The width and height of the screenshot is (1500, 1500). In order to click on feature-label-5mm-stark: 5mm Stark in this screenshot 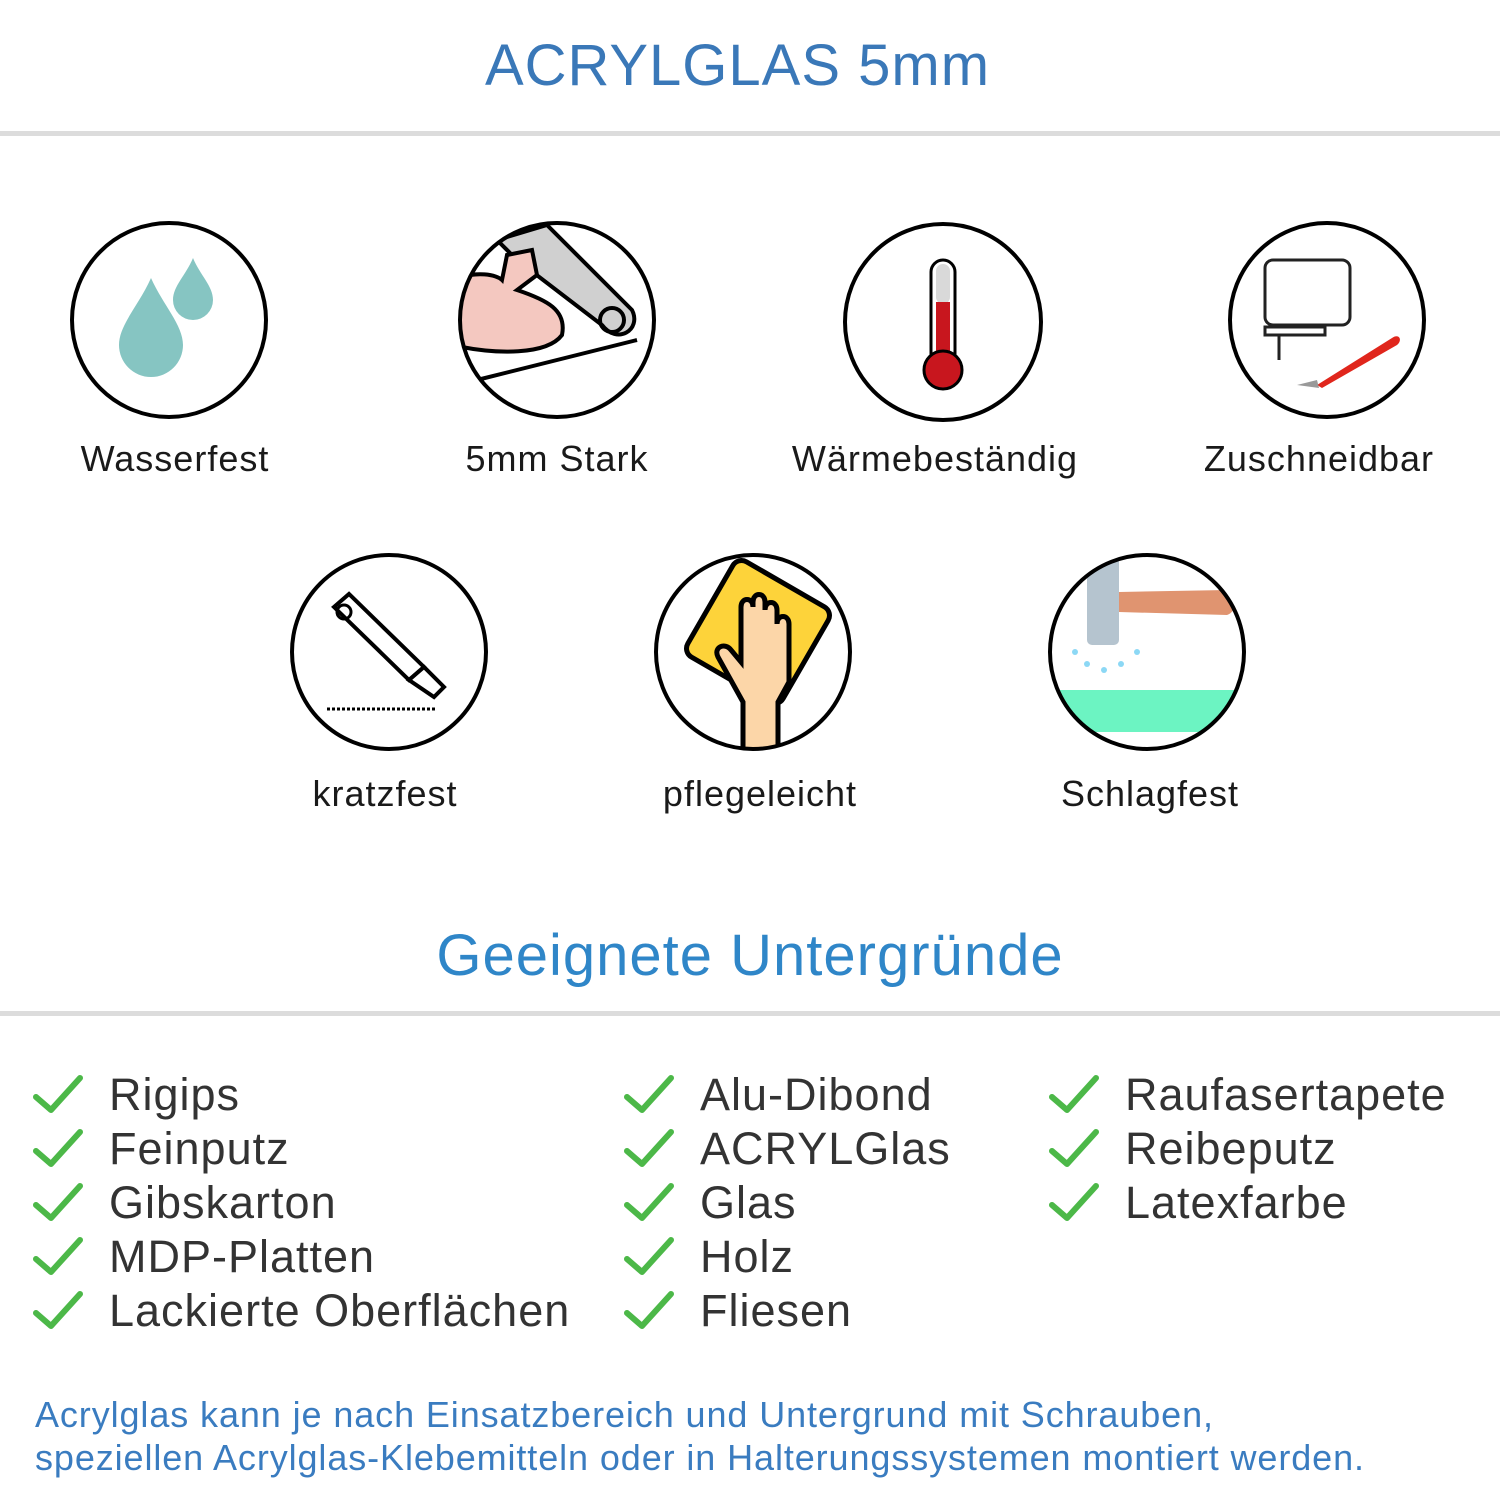, I will do `click(557, 458)`.